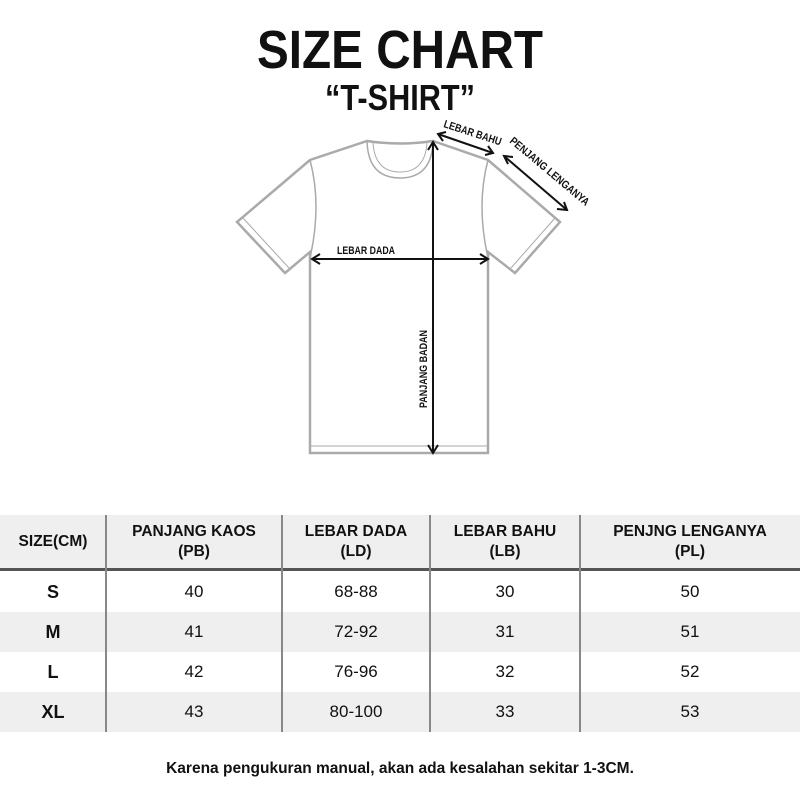  I want to click on header-lebar-dada: LEBAR DADA (LD), so click(356, 541).